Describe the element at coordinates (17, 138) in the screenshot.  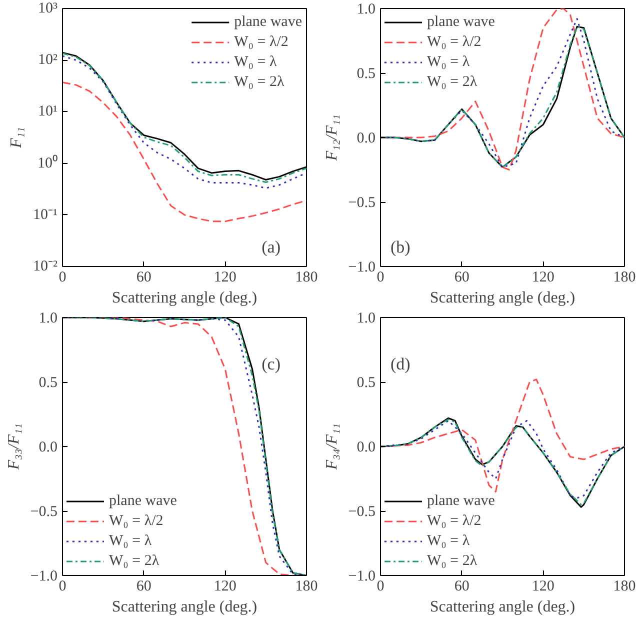
I see `y-axis-title: F₁₁` at that location.